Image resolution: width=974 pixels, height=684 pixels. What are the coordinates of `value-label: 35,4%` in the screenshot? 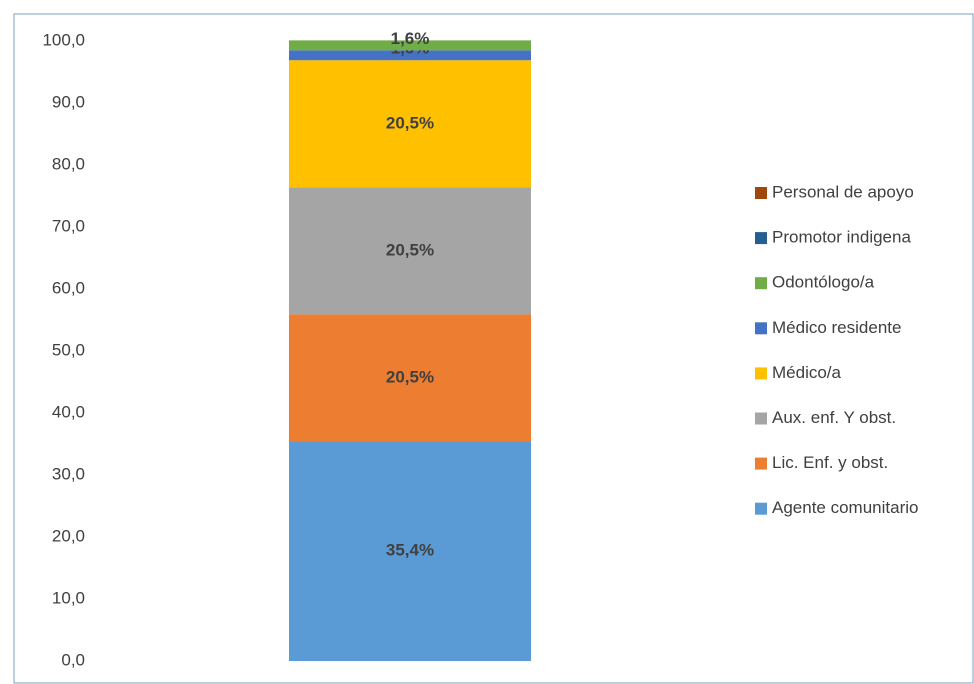 It's located at (410, 550).